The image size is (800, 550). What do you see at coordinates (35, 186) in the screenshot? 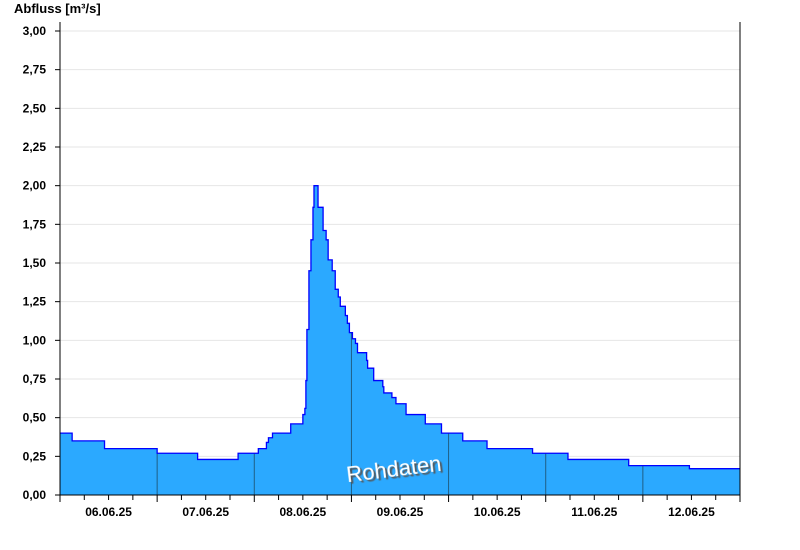
I see `y-tick-label: 2,00` at bounding box center [35, 186].